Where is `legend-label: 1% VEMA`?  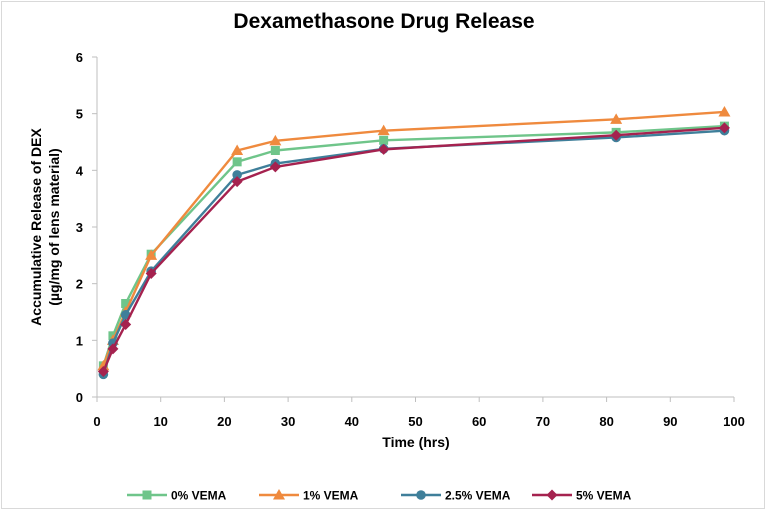 legend-label: 1% VEMA is located at coordinates (331, 496).